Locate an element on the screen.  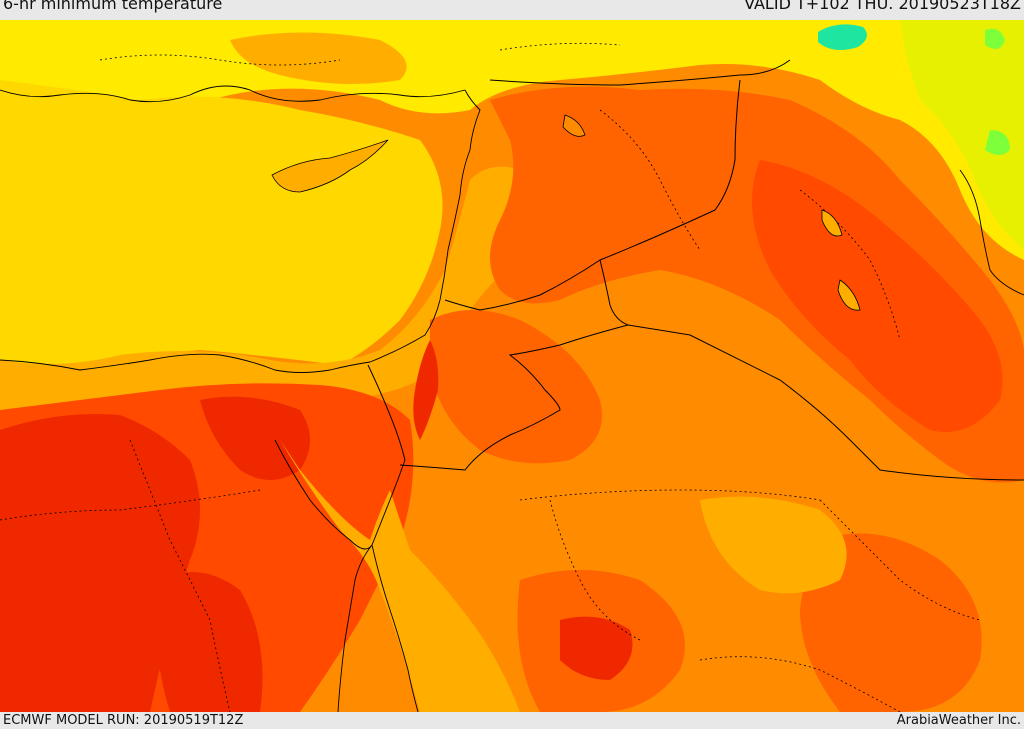
credit: ArabiaWeather Inc. is located at coordinates (958, 720).